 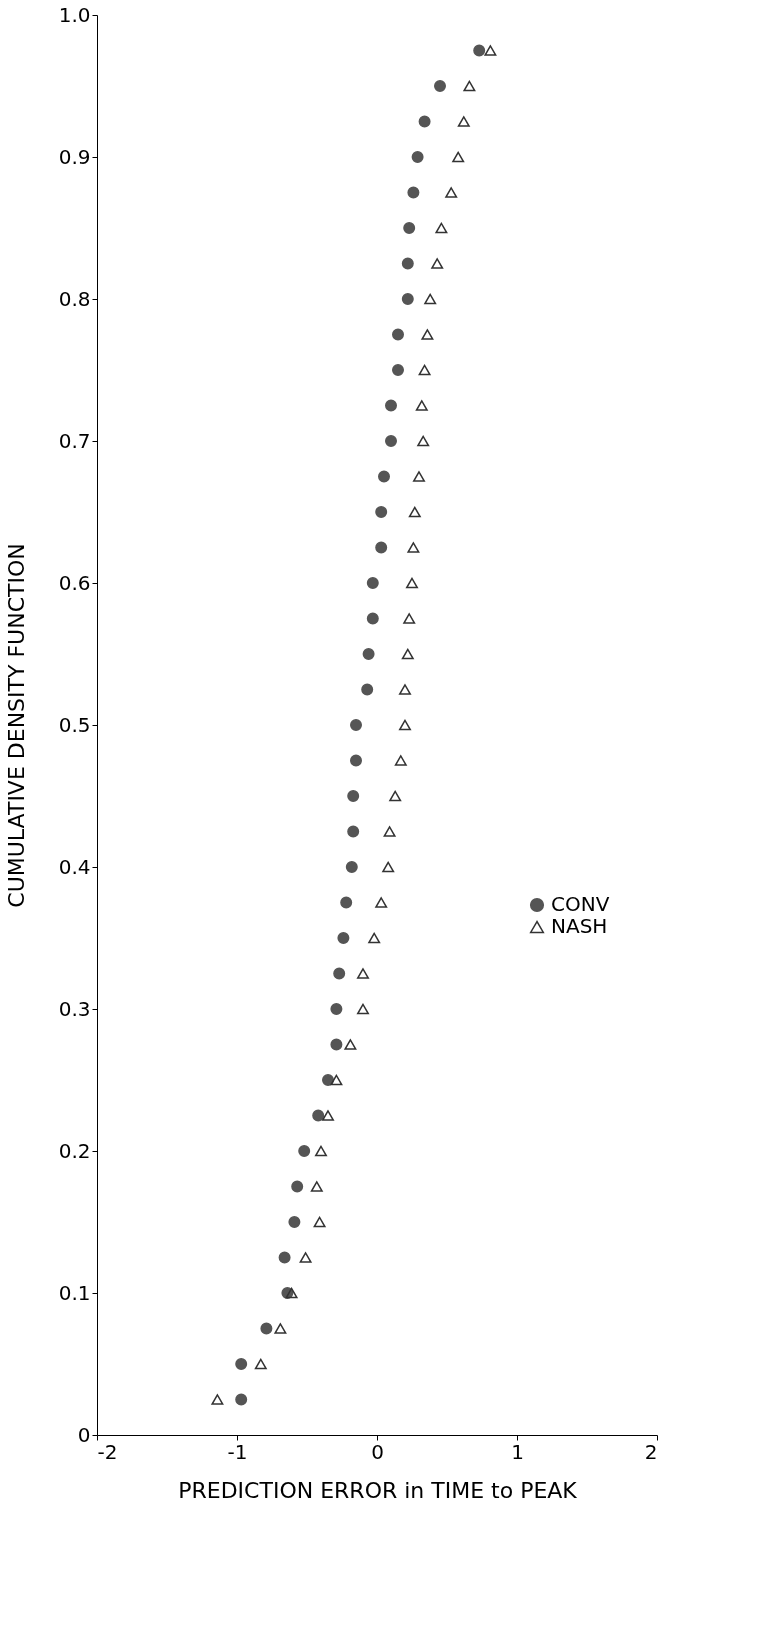 I want to click on y-tick-label: 0, so click(x=84, y=1434).